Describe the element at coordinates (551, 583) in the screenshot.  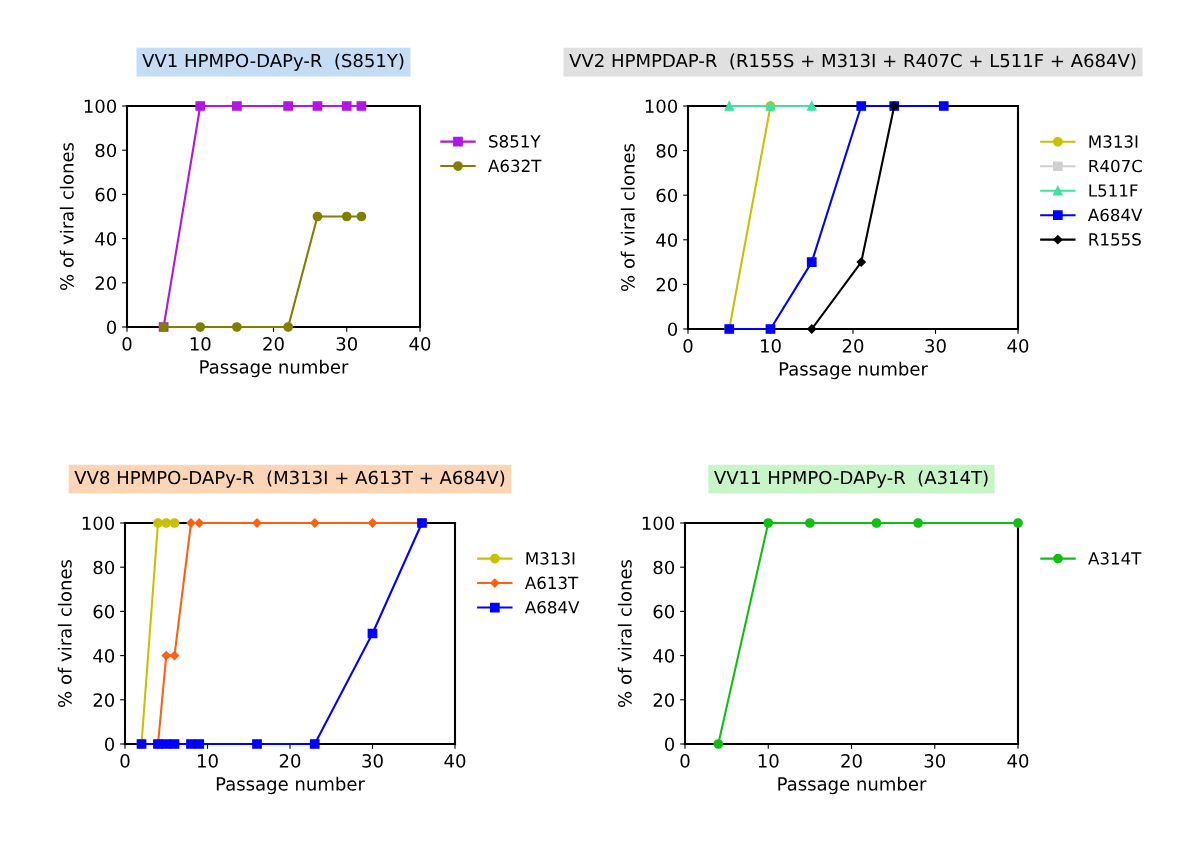
I see `legend-label: A613T` at that location.